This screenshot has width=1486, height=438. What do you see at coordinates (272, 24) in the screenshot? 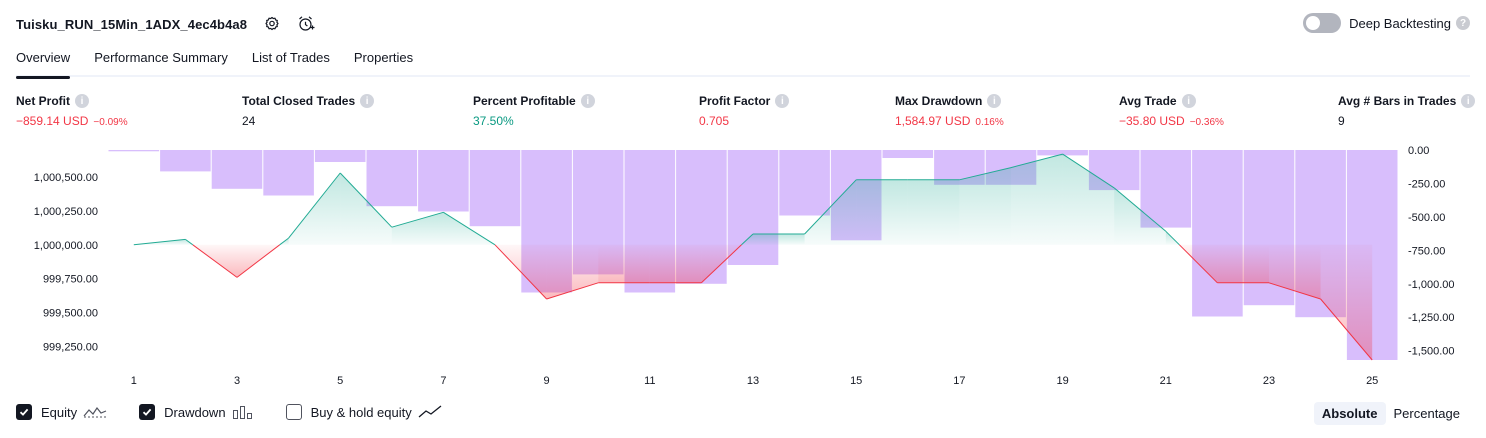
I see `gear-icon` at bounding box center [272, 24].